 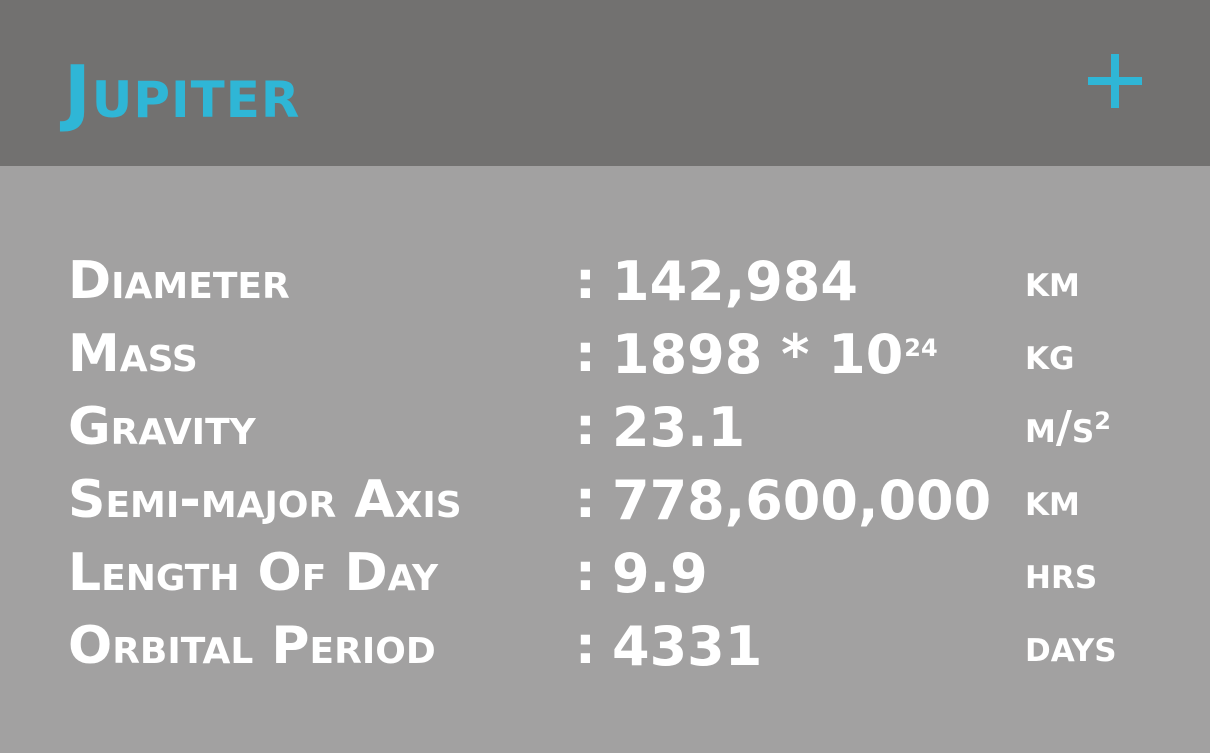 I want to click on stat-unit: kg, so click(x=1050, y=354).